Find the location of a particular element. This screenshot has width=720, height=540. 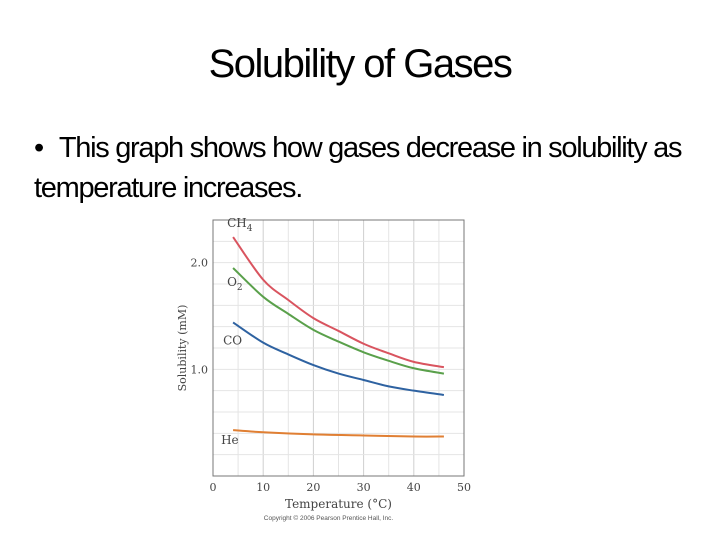

y-axis-label: Solubility (mM) is located at coordinates (182, 348).